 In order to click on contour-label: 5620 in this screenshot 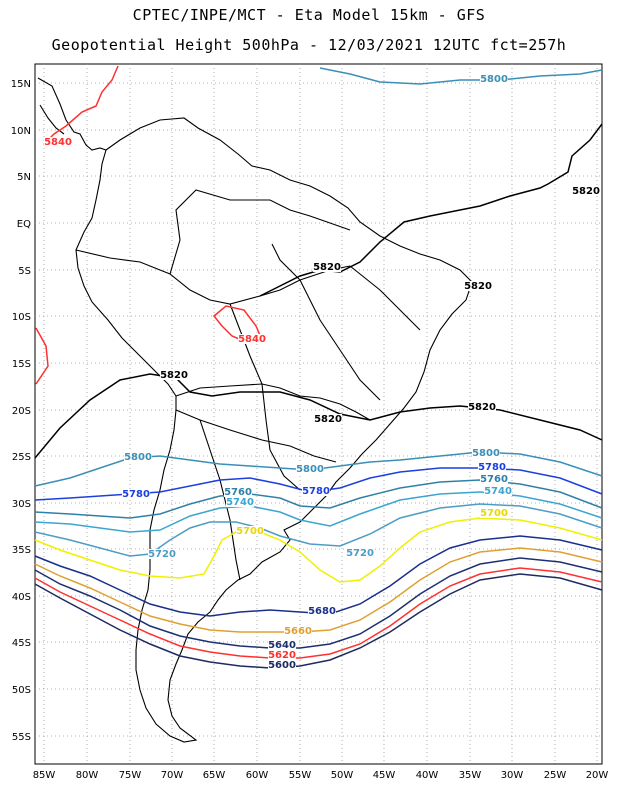, I will do `click(282, 655)`.